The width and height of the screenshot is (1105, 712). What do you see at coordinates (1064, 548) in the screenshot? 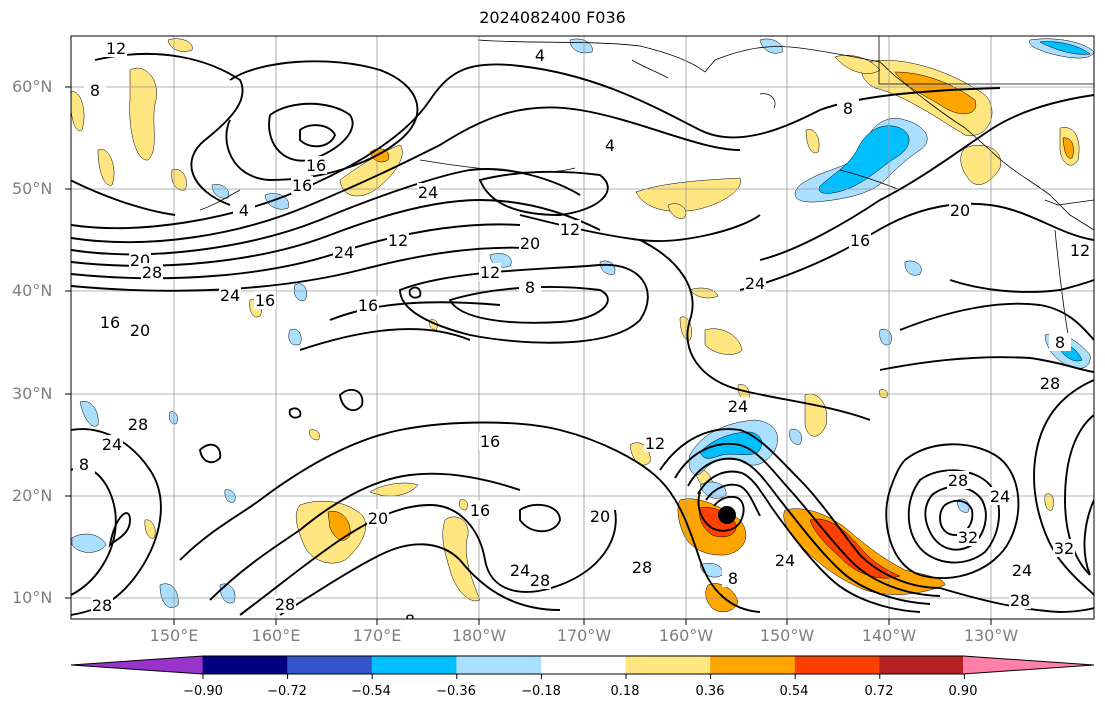
I see `contour-label: 32` at bounding box center [1064, 548].